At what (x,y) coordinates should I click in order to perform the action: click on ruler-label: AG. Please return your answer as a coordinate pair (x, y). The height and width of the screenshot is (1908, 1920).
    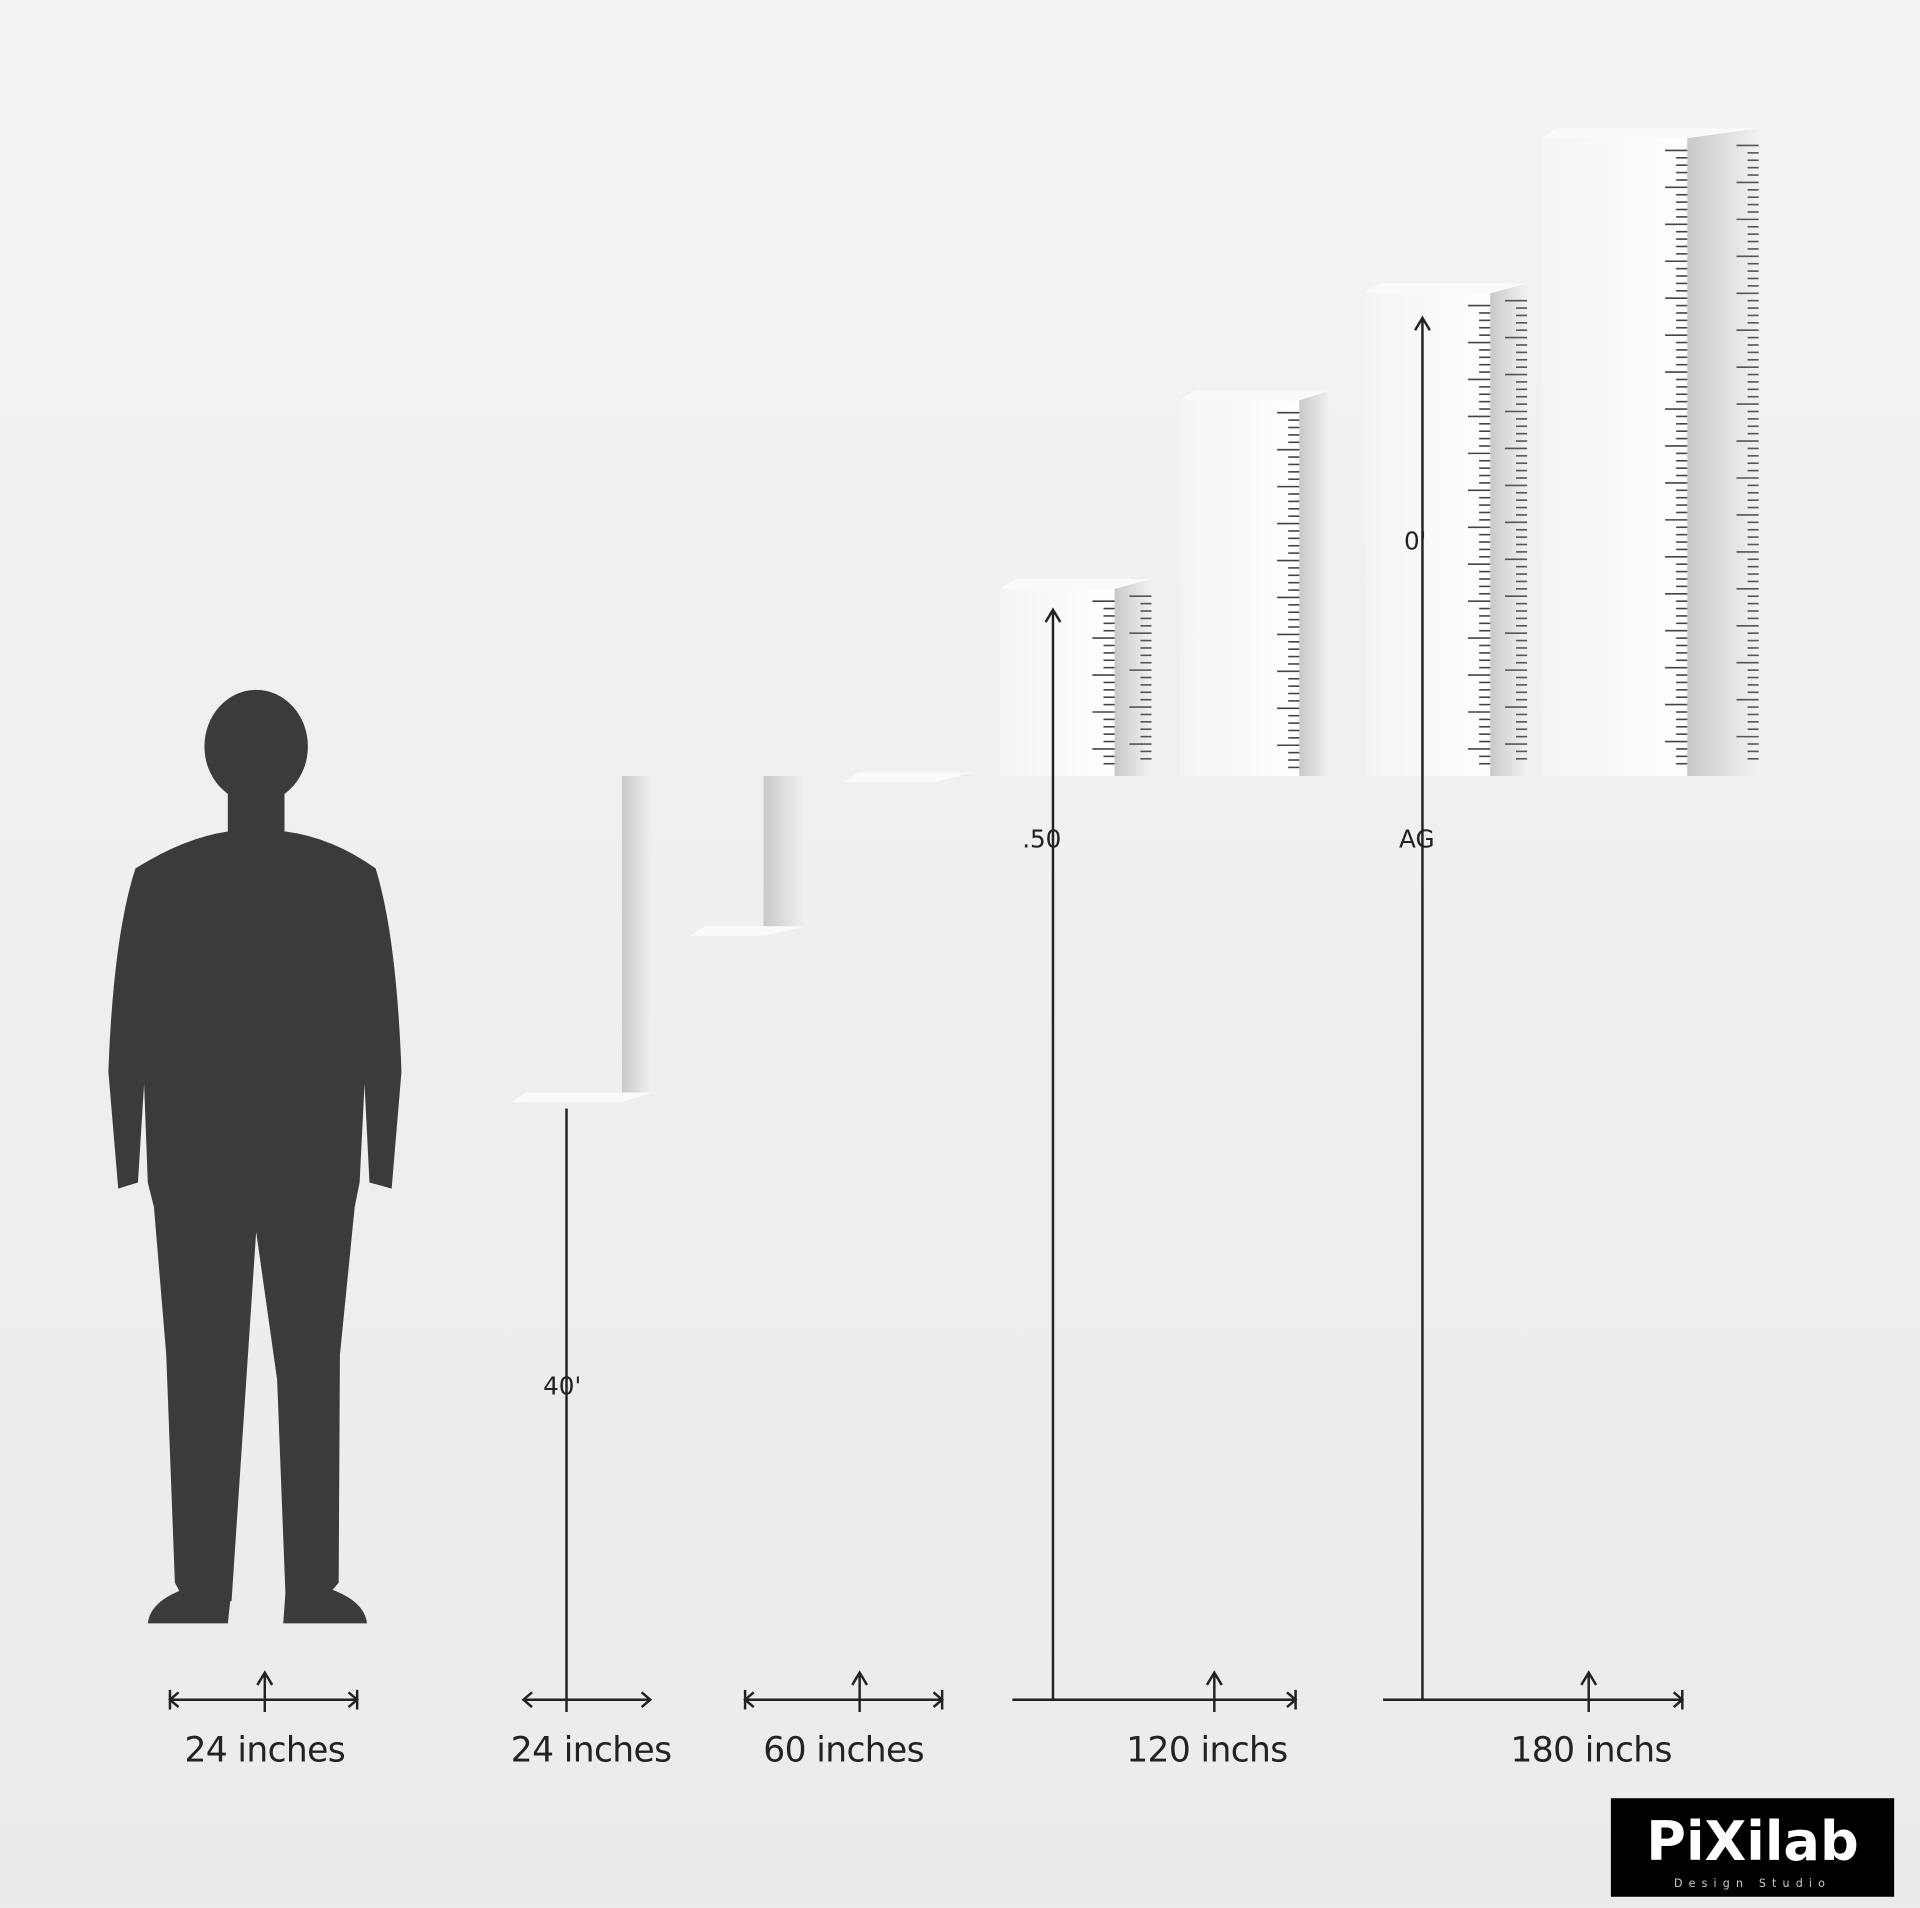
    Looking at the image, I should click on (1417, 838).